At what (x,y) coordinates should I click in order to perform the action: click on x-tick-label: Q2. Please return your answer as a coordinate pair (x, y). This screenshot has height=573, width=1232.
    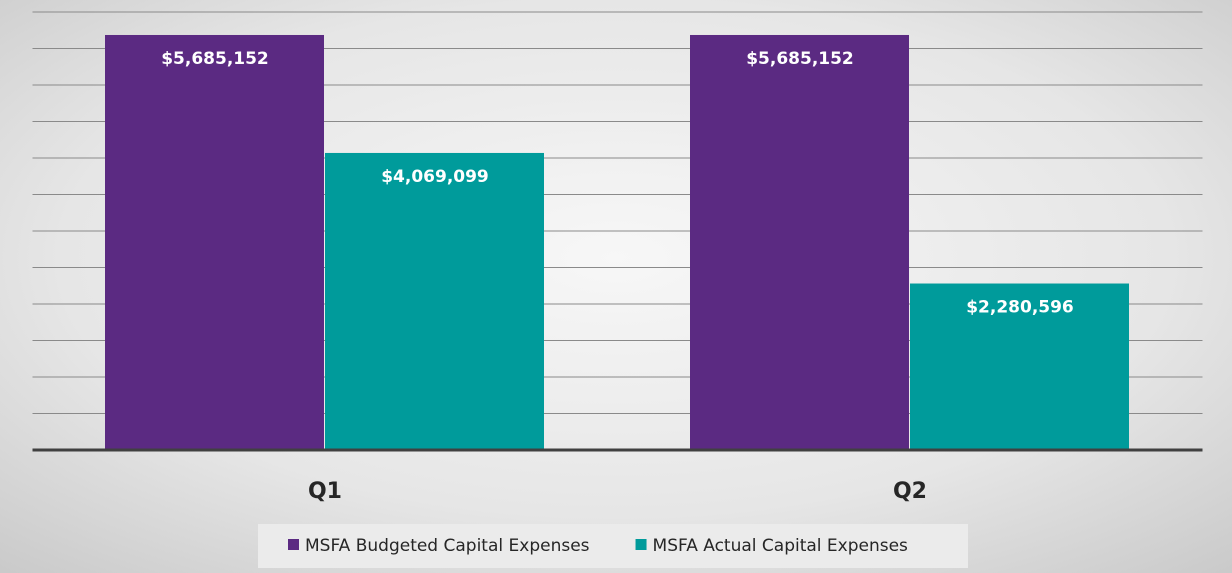
    Looking at the image, I should click on (910, 491).